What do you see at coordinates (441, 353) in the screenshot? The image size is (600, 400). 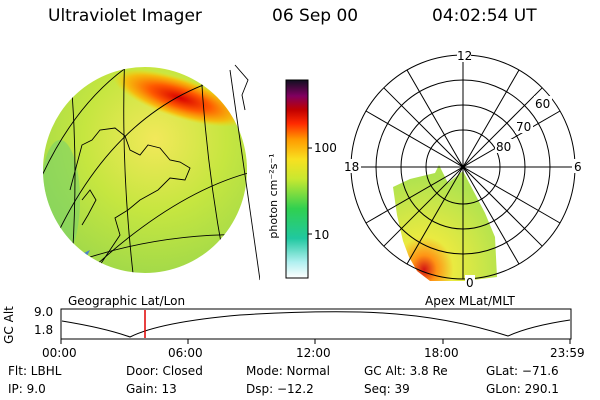 I see `time-tick-1800: 18:00` at bounding box center [441, 353].